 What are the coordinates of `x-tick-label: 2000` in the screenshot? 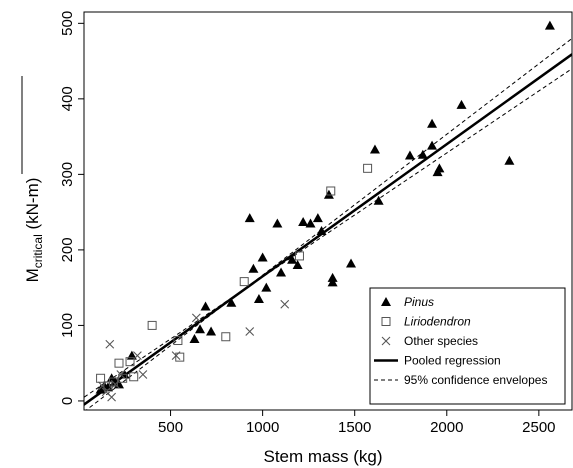 It's located at (446, 427).